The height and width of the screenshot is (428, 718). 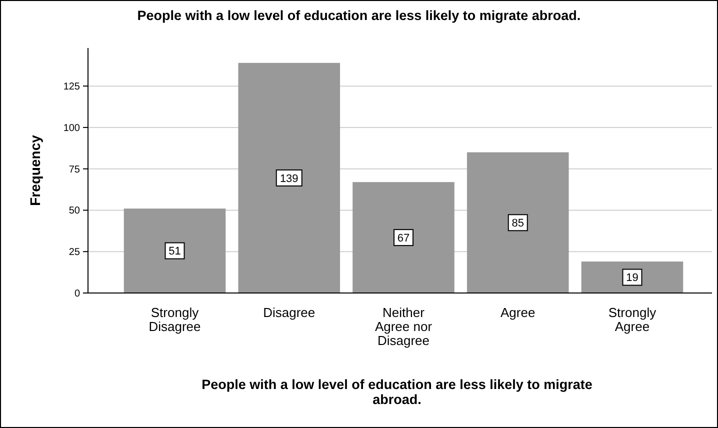 What do you see at coordinates (397, 392) in the screenshot?
I see `x-axis-title: People with a low level of education are less likely to migrate abroad.` at bounding box center [397, 392].